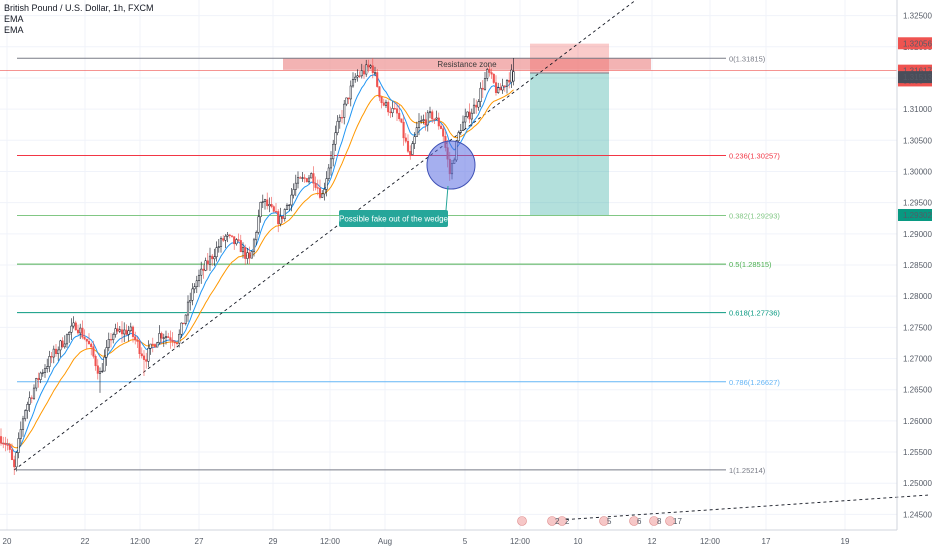  I want to click on resistance-zone-label: Resistance zone, so click(467, 64).